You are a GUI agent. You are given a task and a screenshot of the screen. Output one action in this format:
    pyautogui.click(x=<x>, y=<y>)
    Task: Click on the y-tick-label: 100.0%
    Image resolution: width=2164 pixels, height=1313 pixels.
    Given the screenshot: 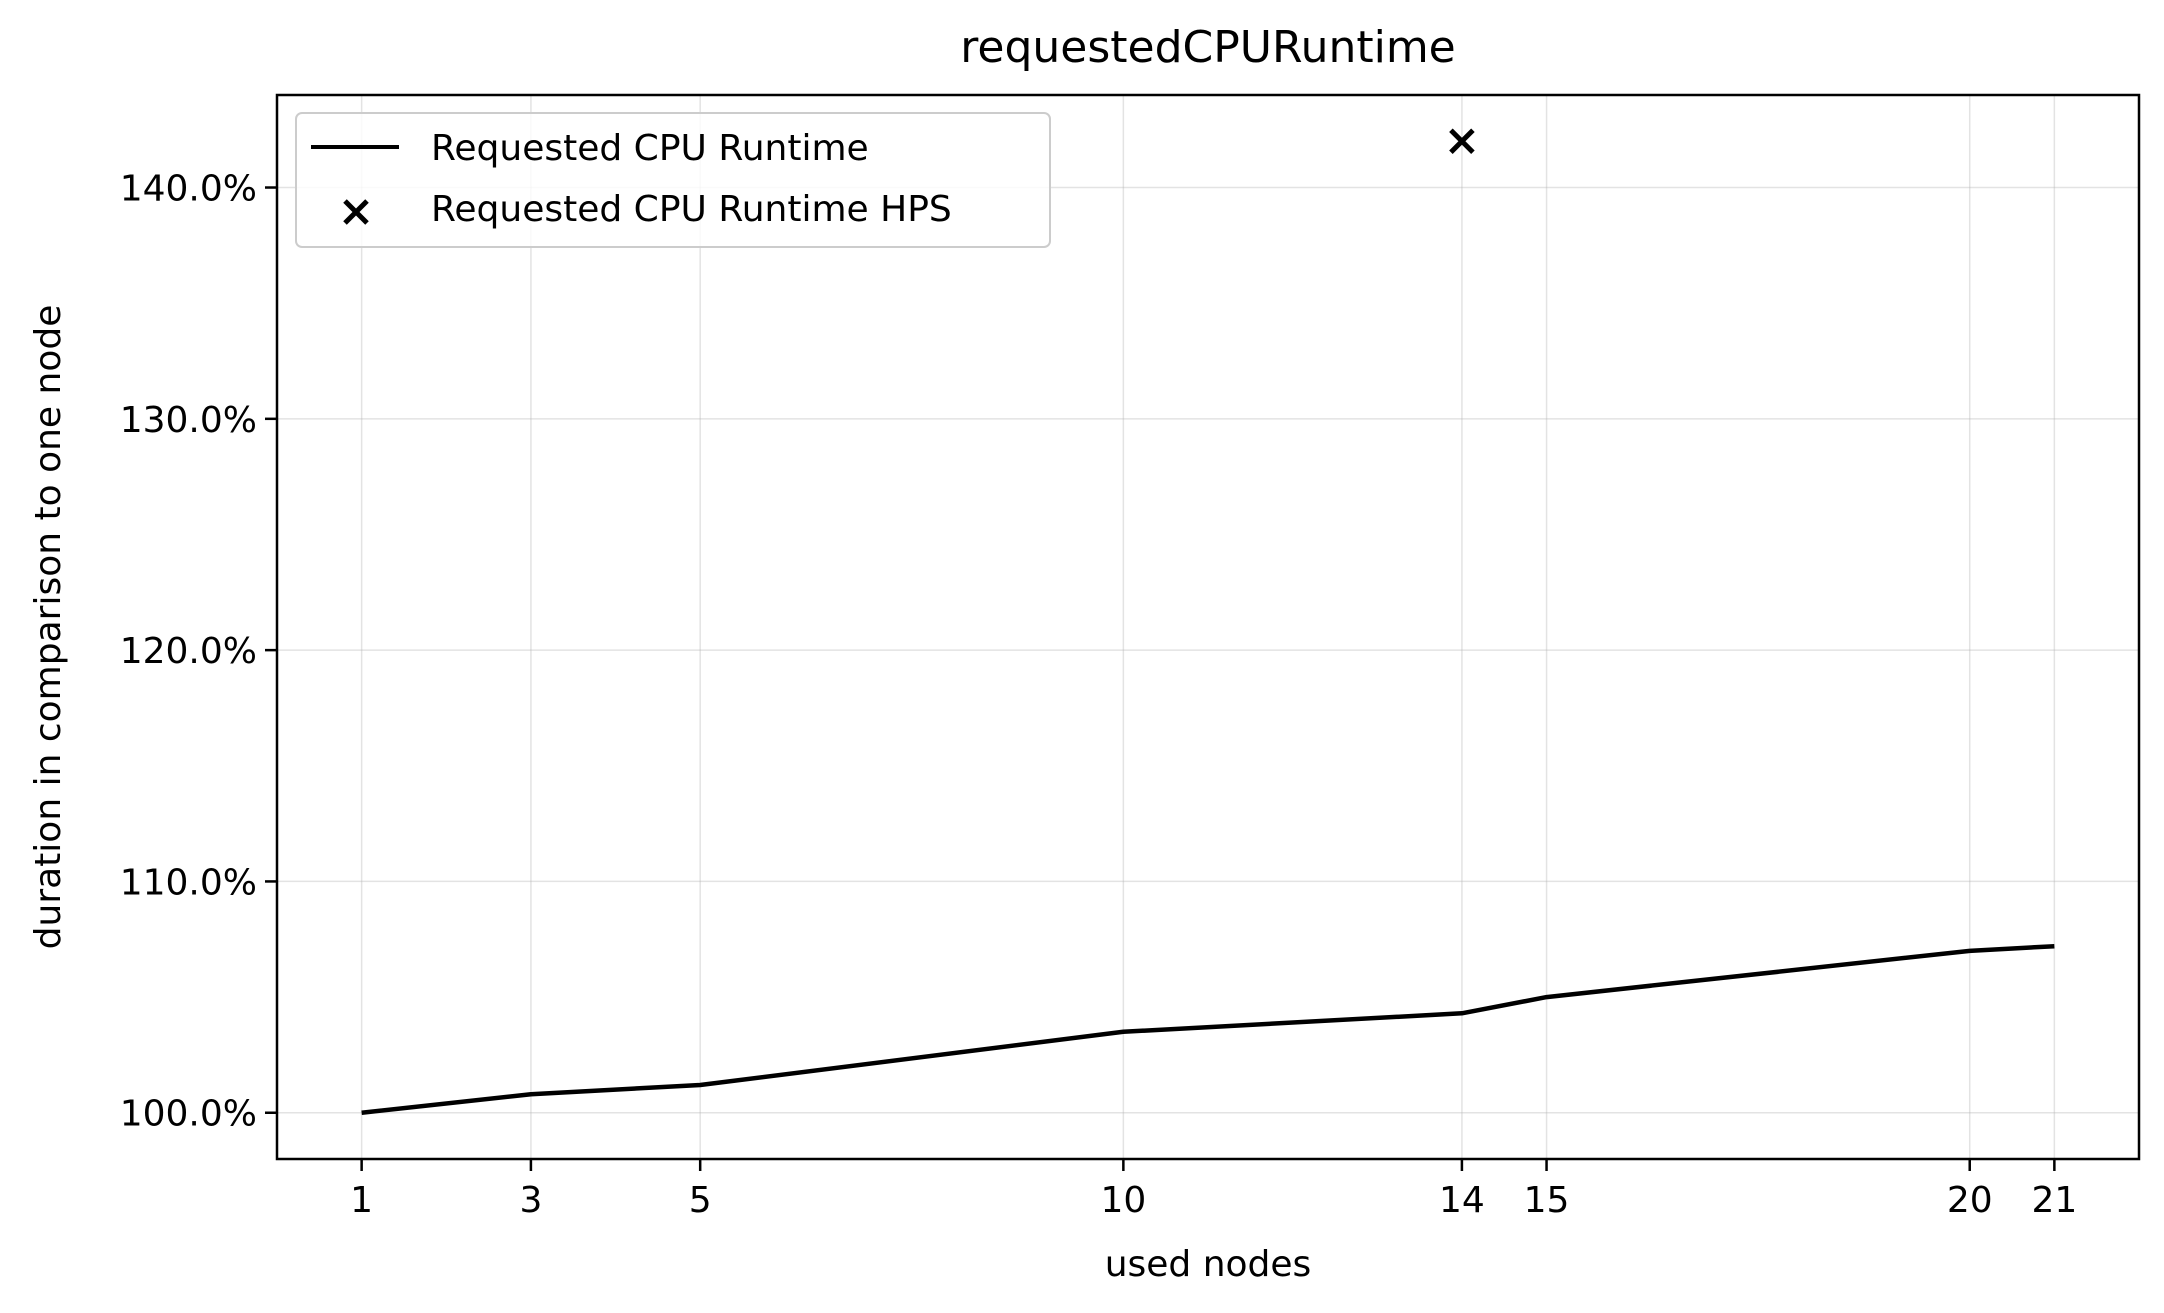 What is the action you would take?
    pyautogui.click(x=188, y=1114)
    